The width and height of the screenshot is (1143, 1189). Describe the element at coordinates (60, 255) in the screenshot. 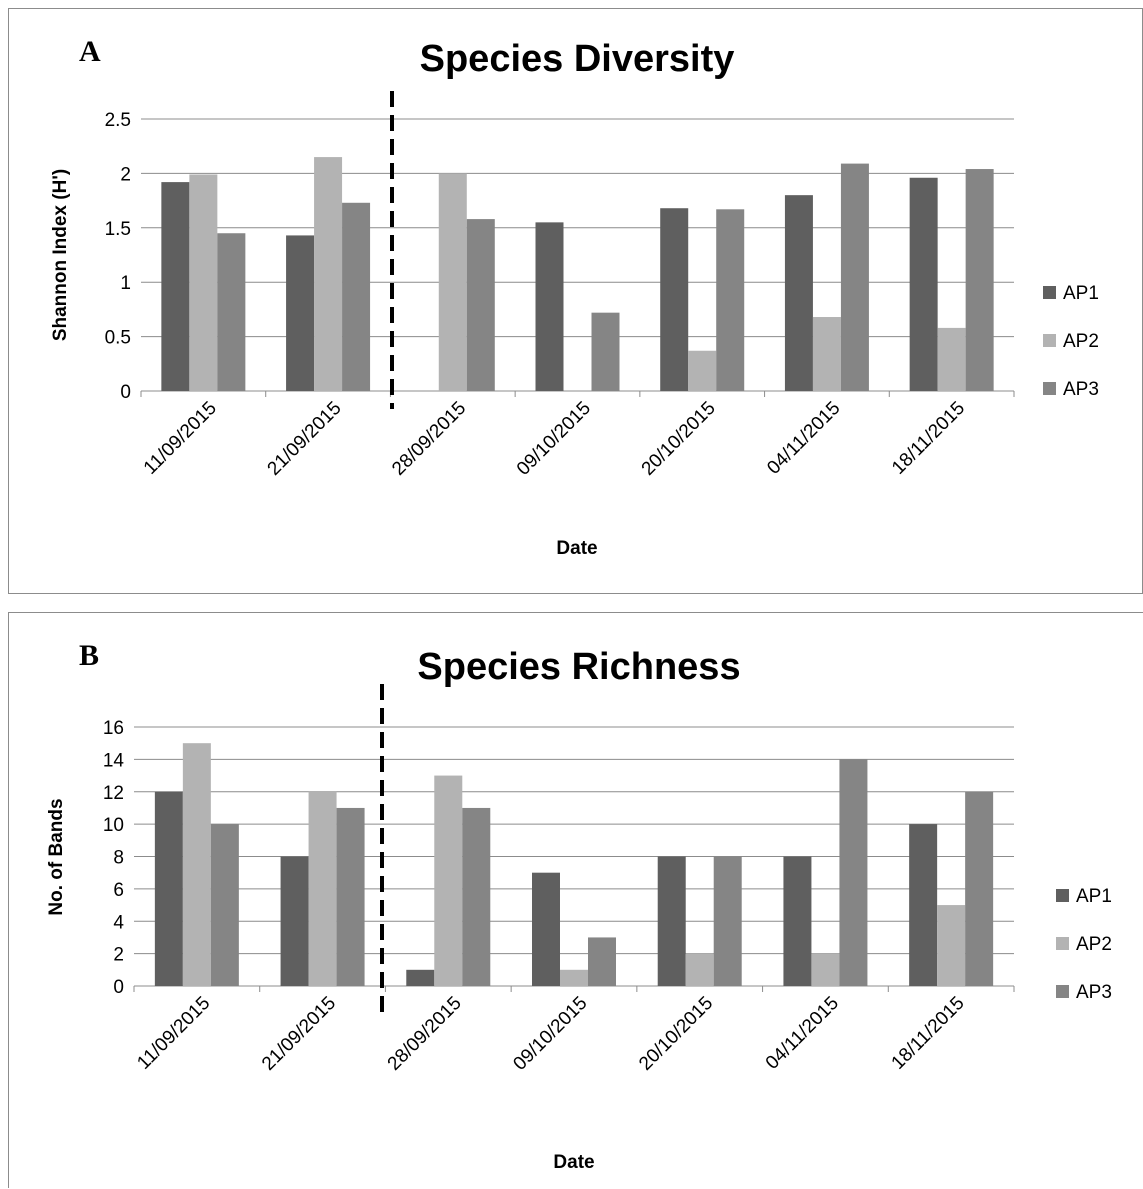

I see `y-axis-title: Shannon Index (H')` at that location.